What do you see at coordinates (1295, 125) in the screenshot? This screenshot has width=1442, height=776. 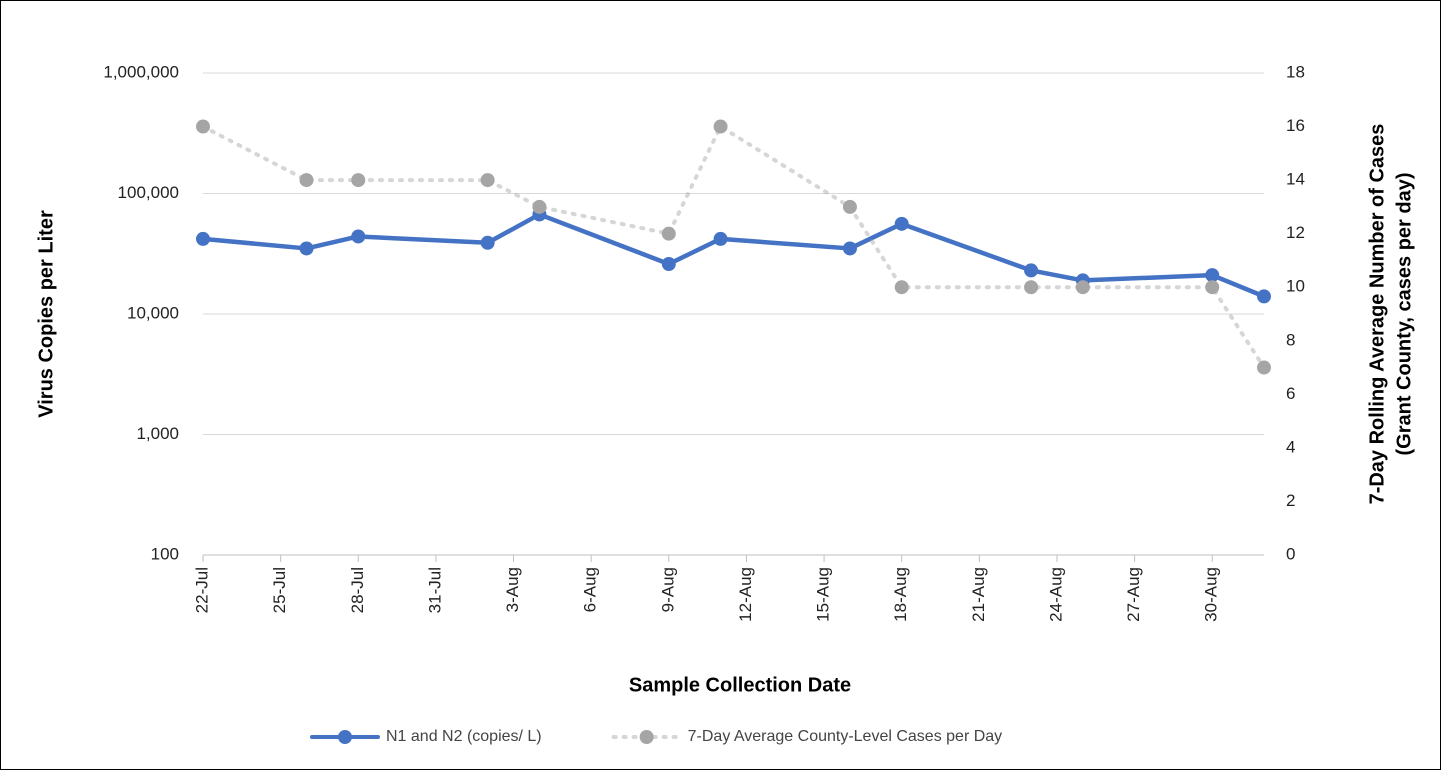 I see `y2-tick-label: 16` at bounding box center [1295, 125].